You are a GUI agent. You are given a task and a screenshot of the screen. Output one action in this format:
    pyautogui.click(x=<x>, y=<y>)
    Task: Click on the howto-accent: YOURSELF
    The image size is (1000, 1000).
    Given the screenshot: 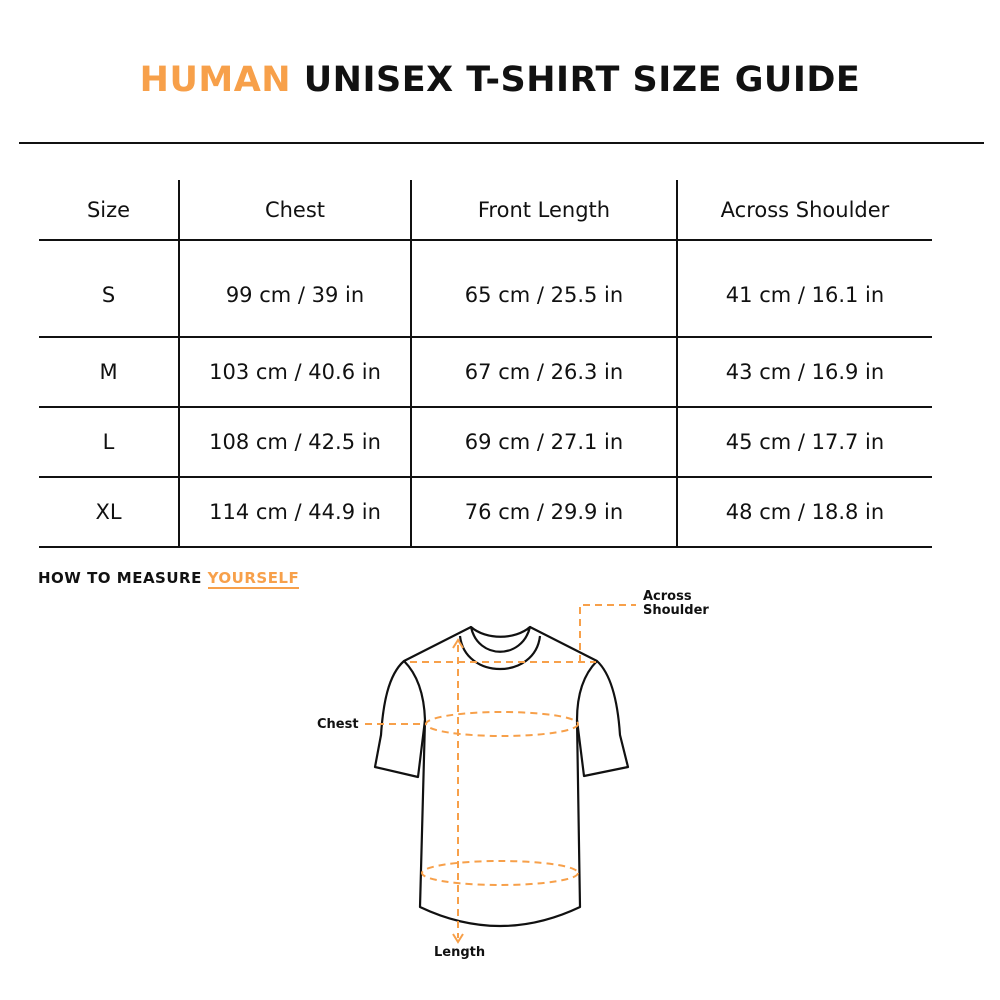 What is the action you would take?
    pyautogui.click(x=253, y=579)
    